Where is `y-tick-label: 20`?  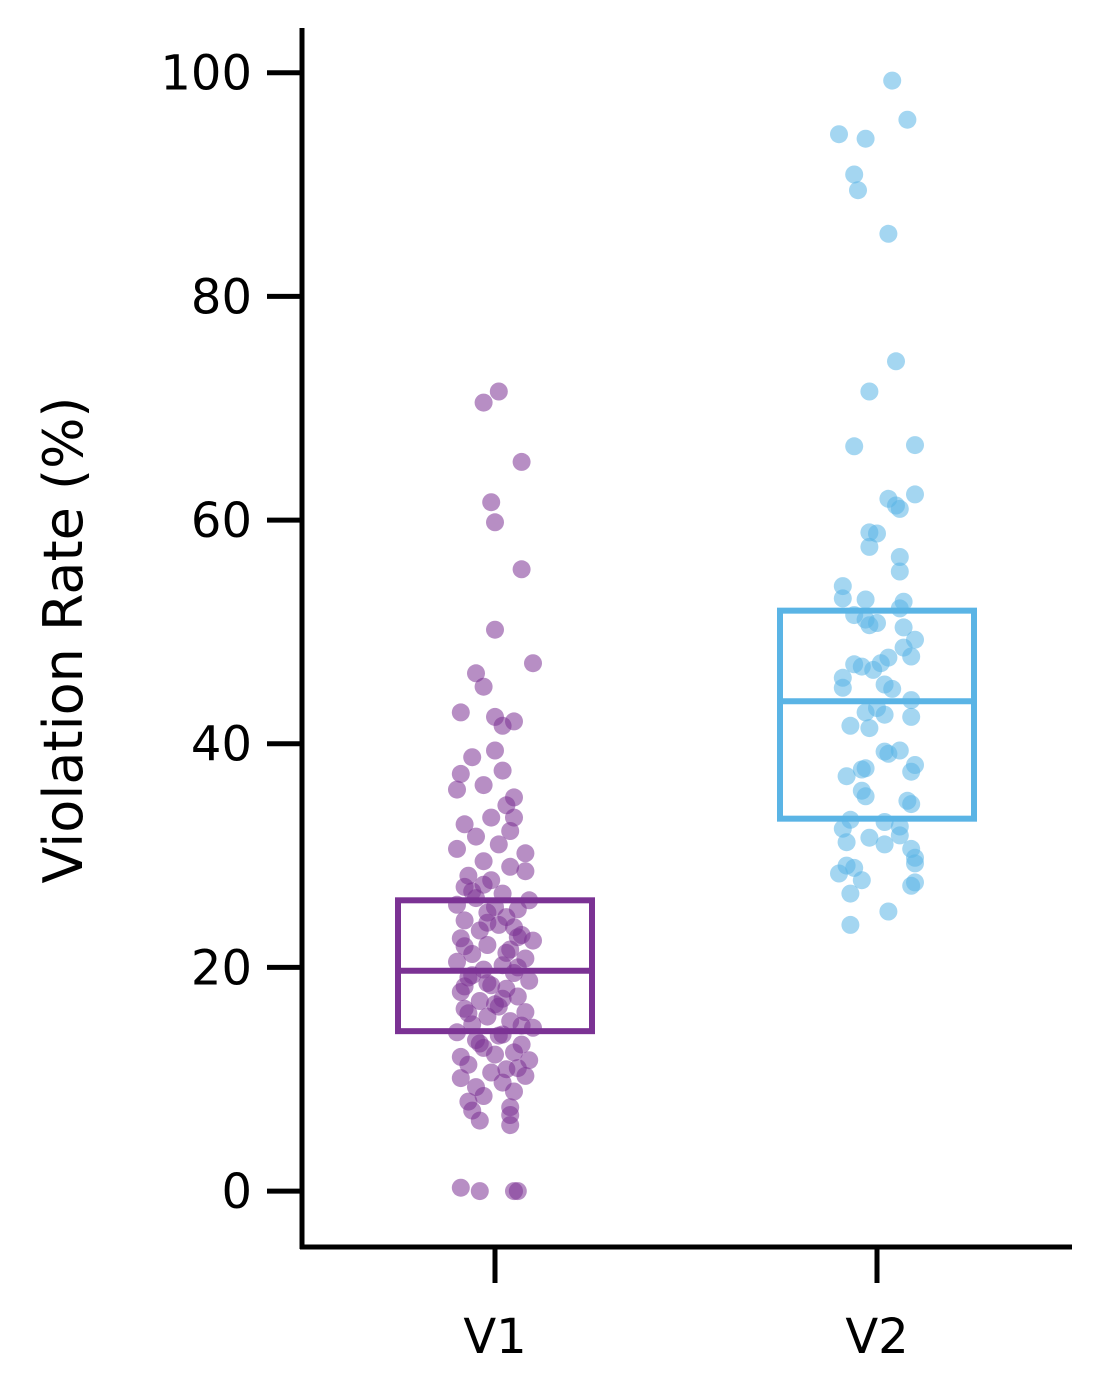 y-tick-label: 20 is located at coordinates (221, 968).